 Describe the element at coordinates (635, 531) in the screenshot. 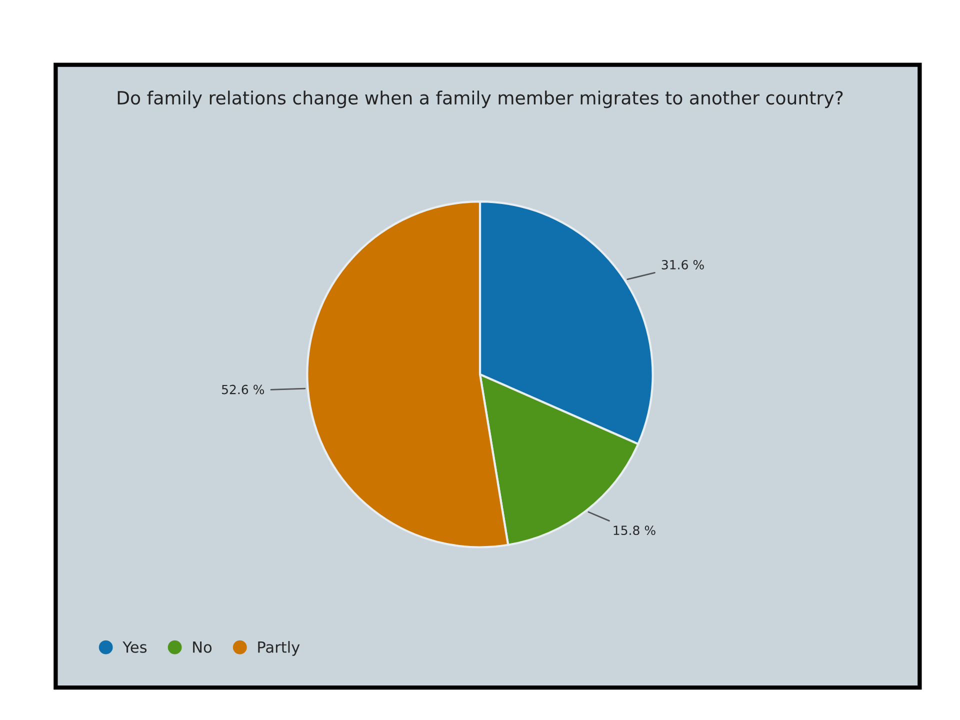

I see `data-label: 15.8 %` at that location.